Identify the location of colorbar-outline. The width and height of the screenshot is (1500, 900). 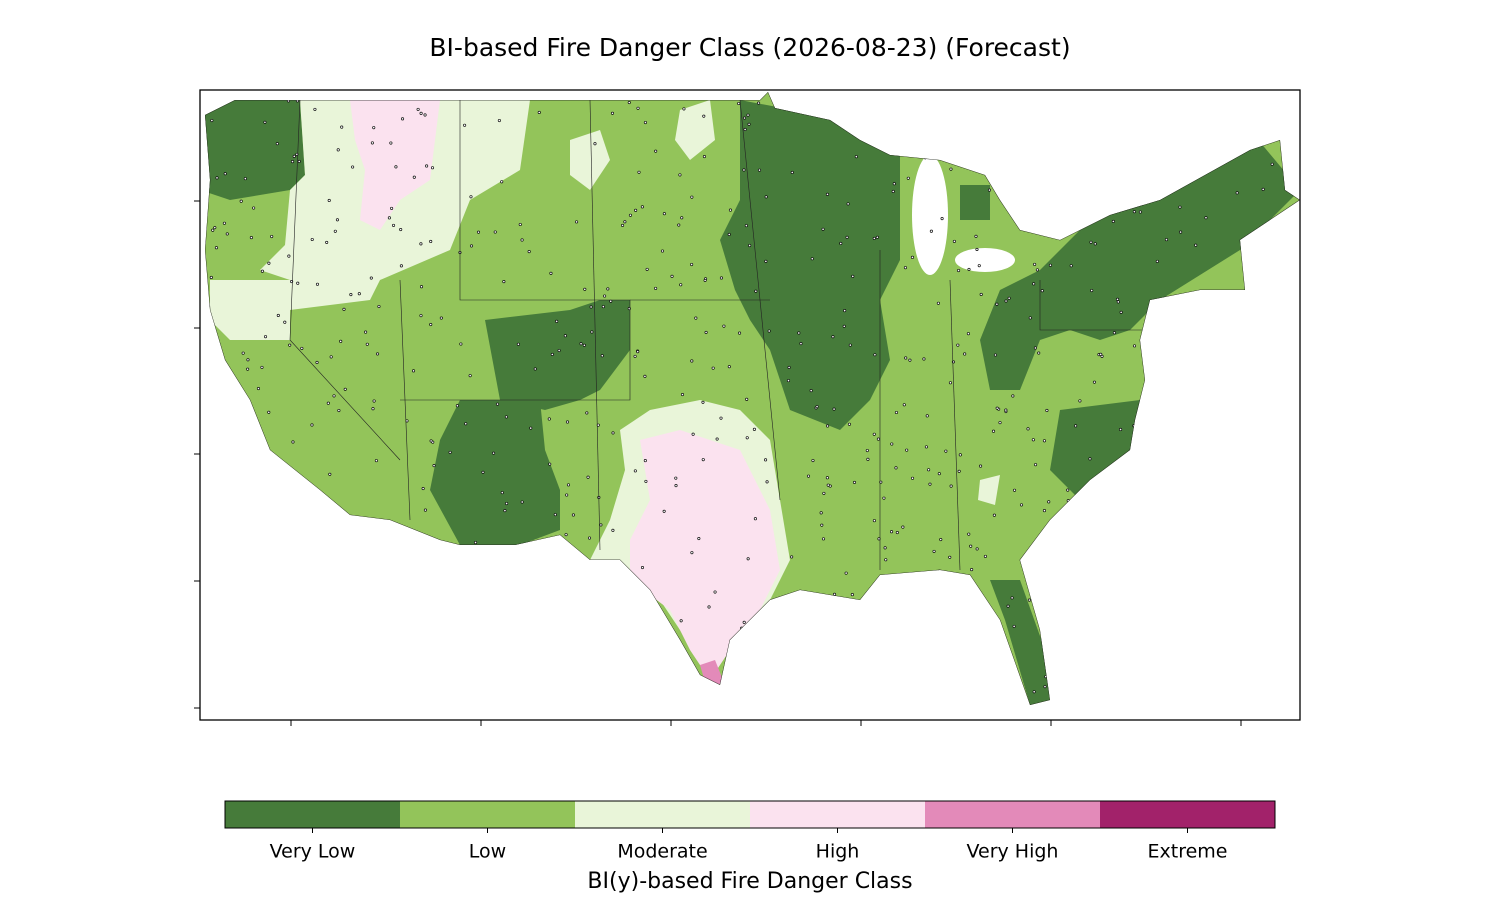
(750, 814).